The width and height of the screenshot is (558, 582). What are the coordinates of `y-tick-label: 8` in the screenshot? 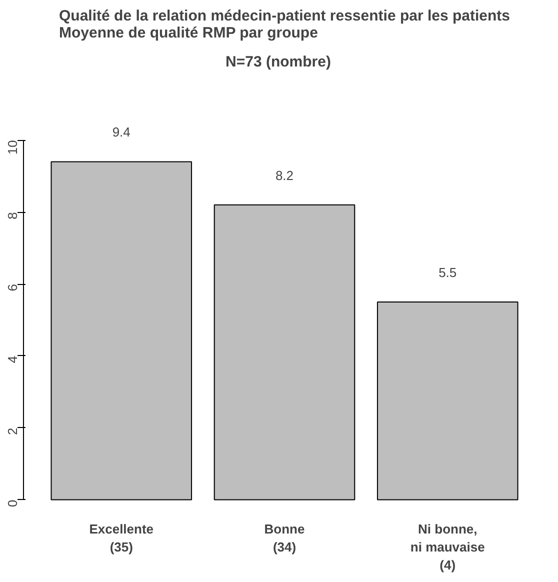 It's located at (12, 216).